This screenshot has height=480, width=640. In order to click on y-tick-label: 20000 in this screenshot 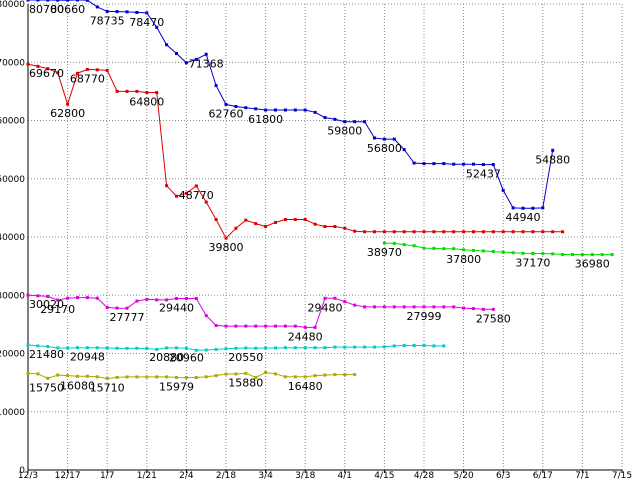, I will do `click(12, 355)`.